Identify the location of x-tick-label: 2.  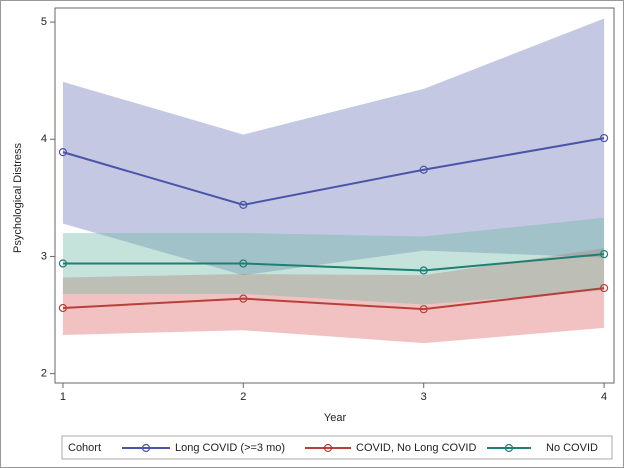
(243, 397).